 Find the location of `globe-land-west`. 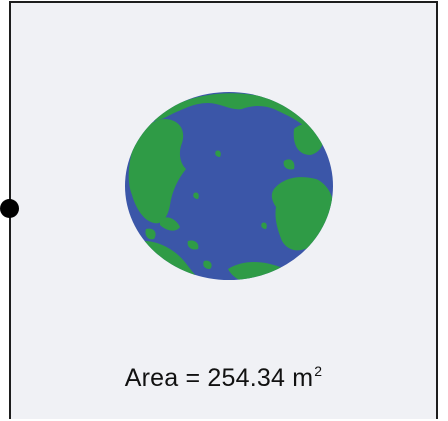

globe-land-west is located at coordinates (157, 171).